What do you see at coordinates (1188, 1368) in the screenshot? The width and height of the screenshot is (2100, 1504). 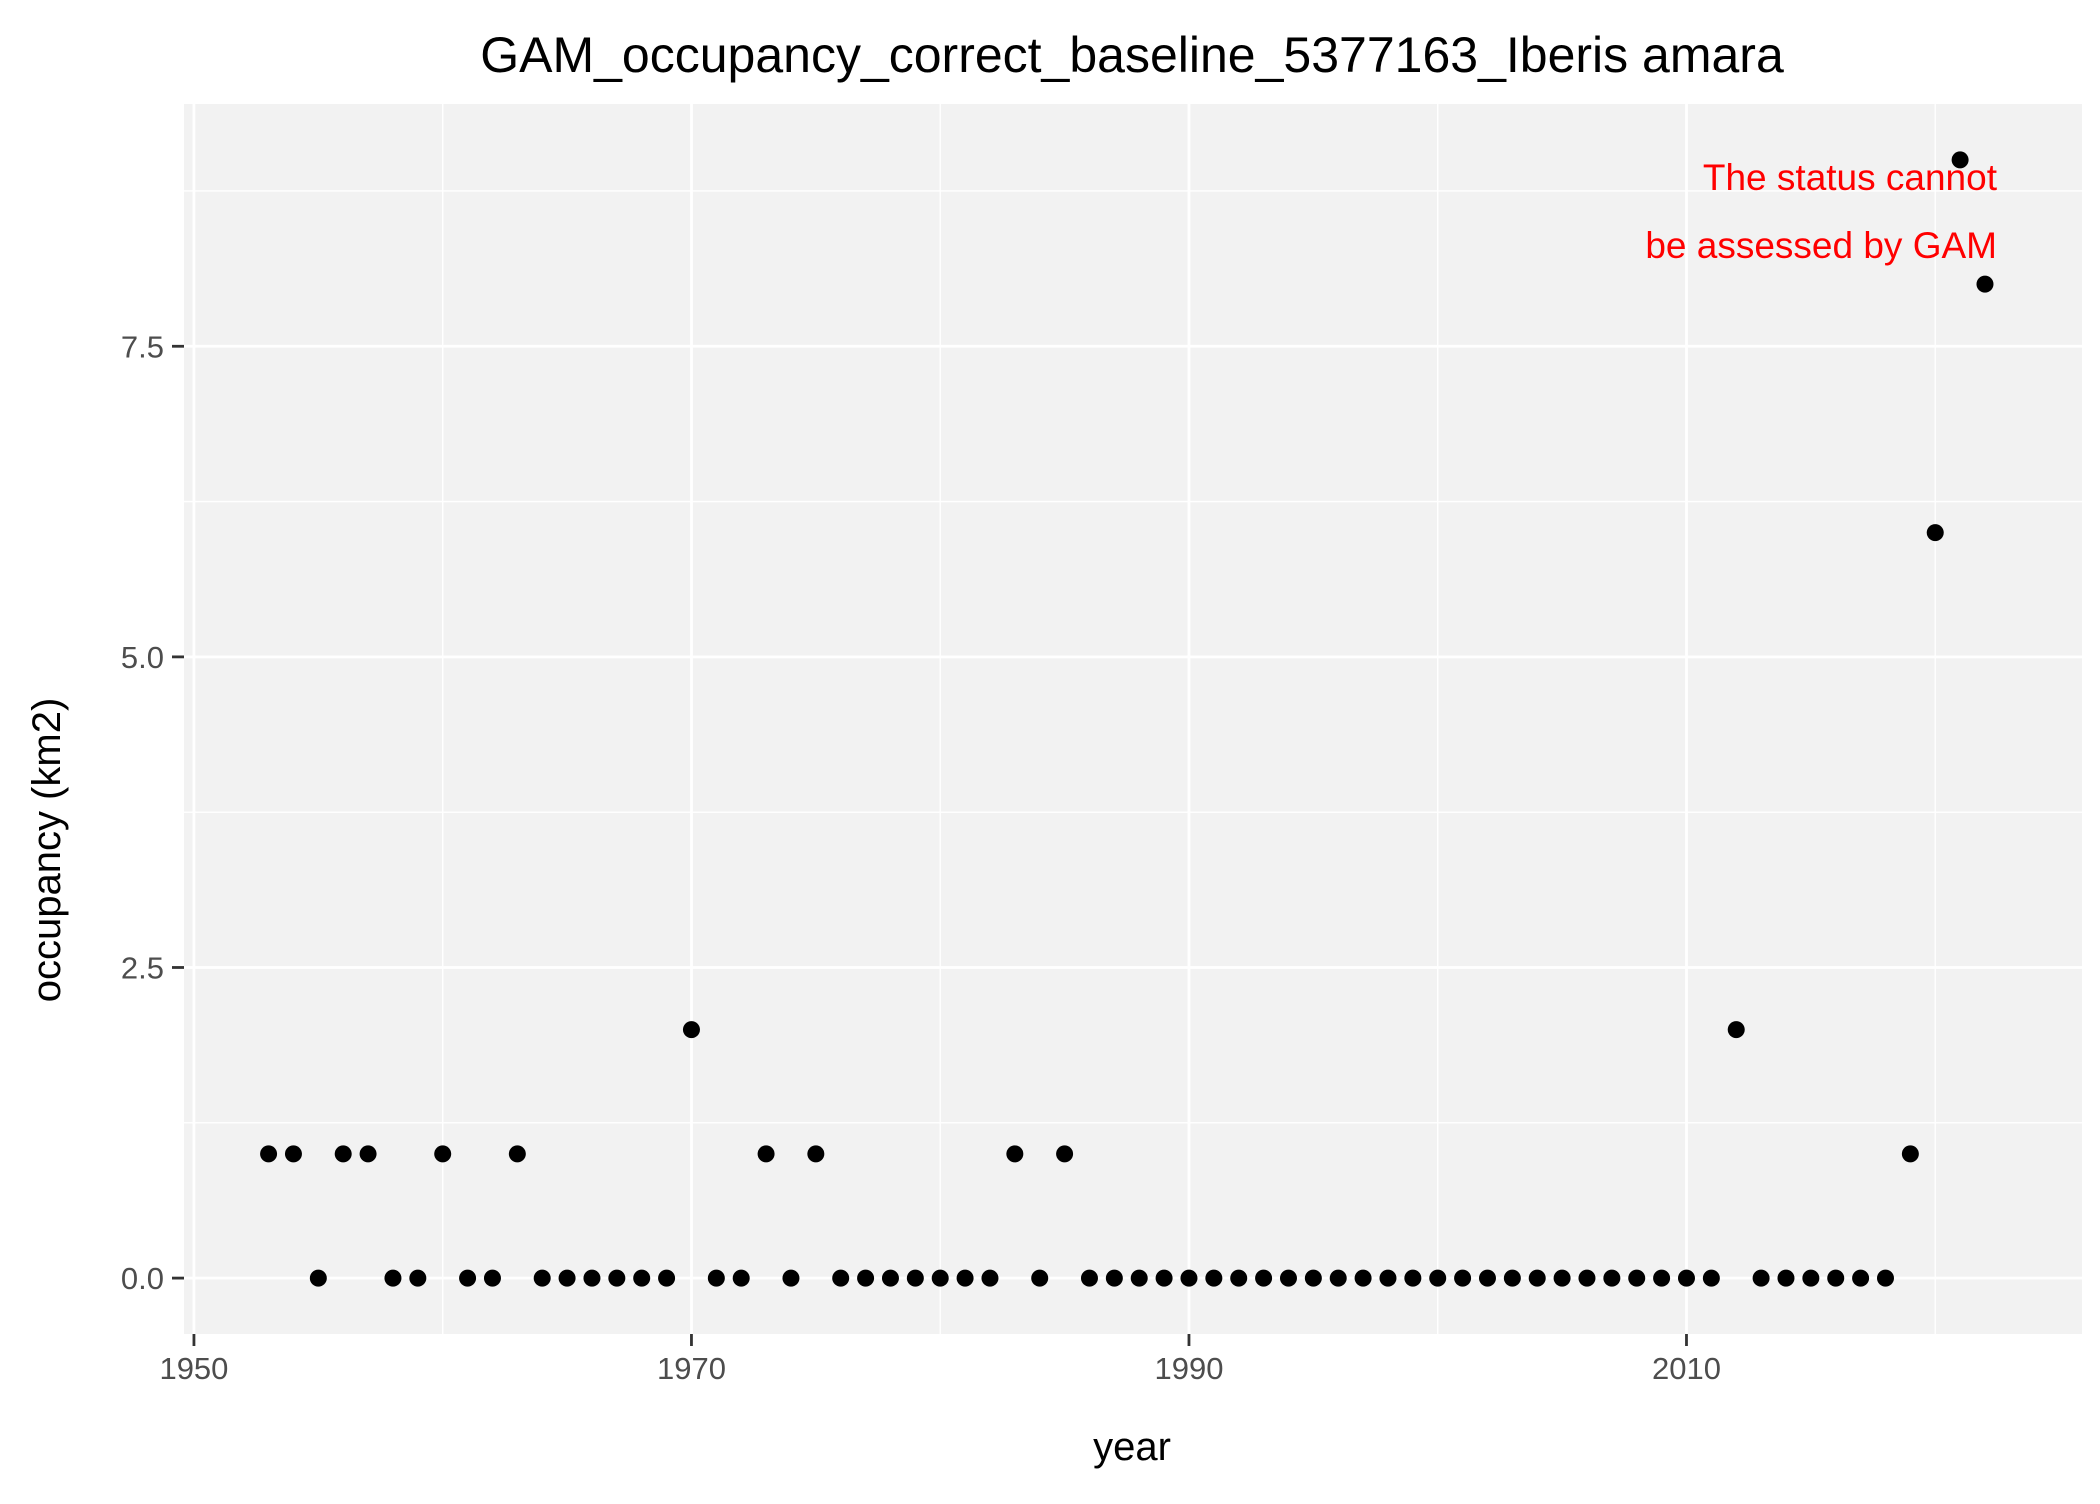 I see `x-tick-label: 1990` at bounding box center [1188, 1368].